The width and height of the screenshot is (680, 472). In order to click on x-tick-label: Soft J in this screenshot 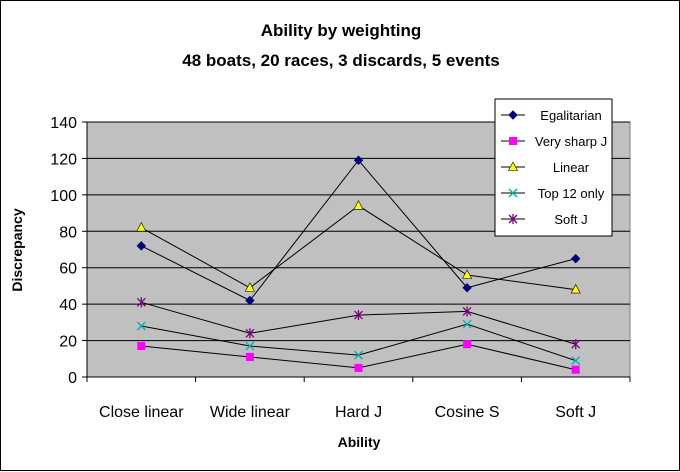, I will do `click(575, 412)`.